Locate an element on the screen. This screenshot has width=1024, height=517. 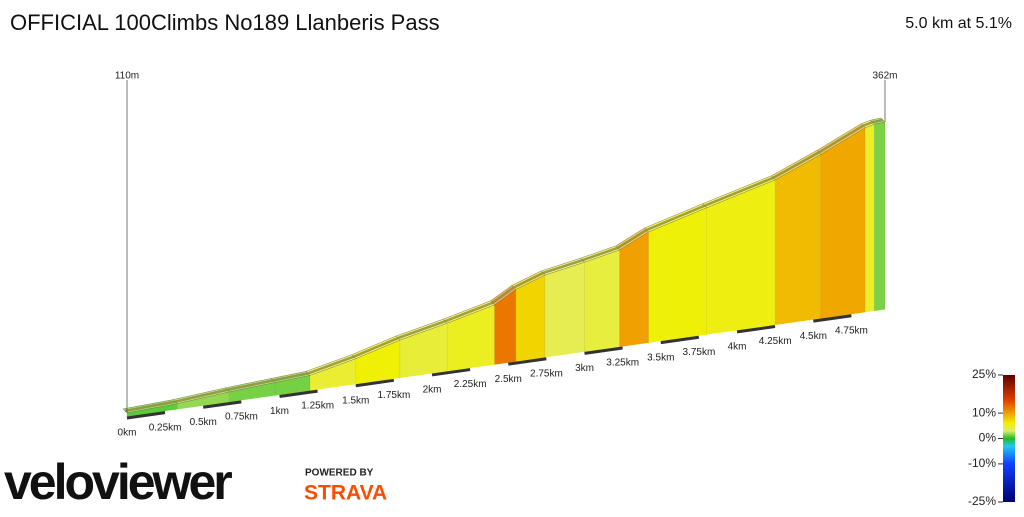
x-tick-label: 4km is located at coordinates (737, 347).